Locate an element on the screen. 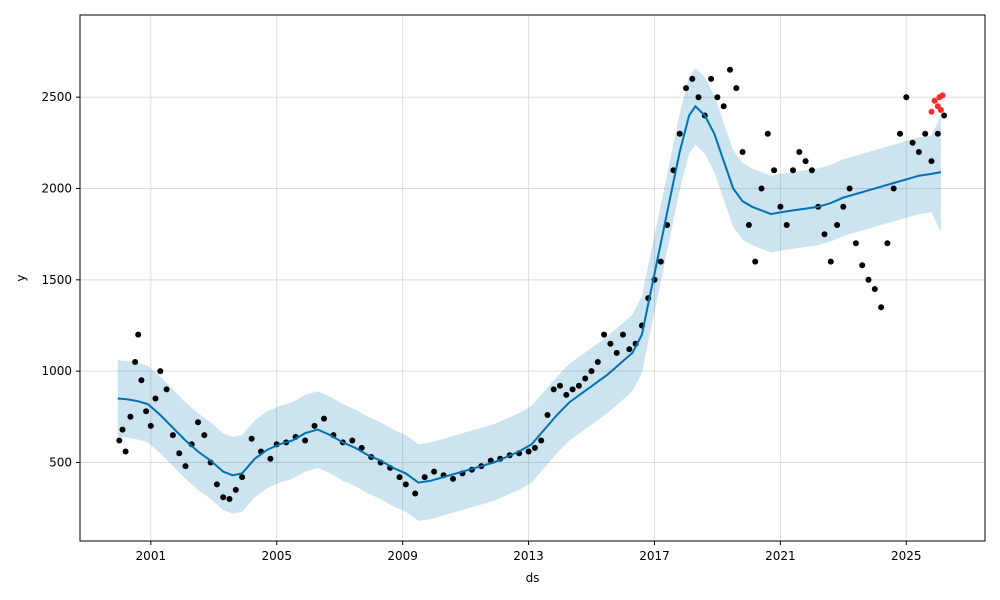 The height and width of the screenshot is (600, 1000). x-tick-label: 2001 is located at coordinates (151, 556).